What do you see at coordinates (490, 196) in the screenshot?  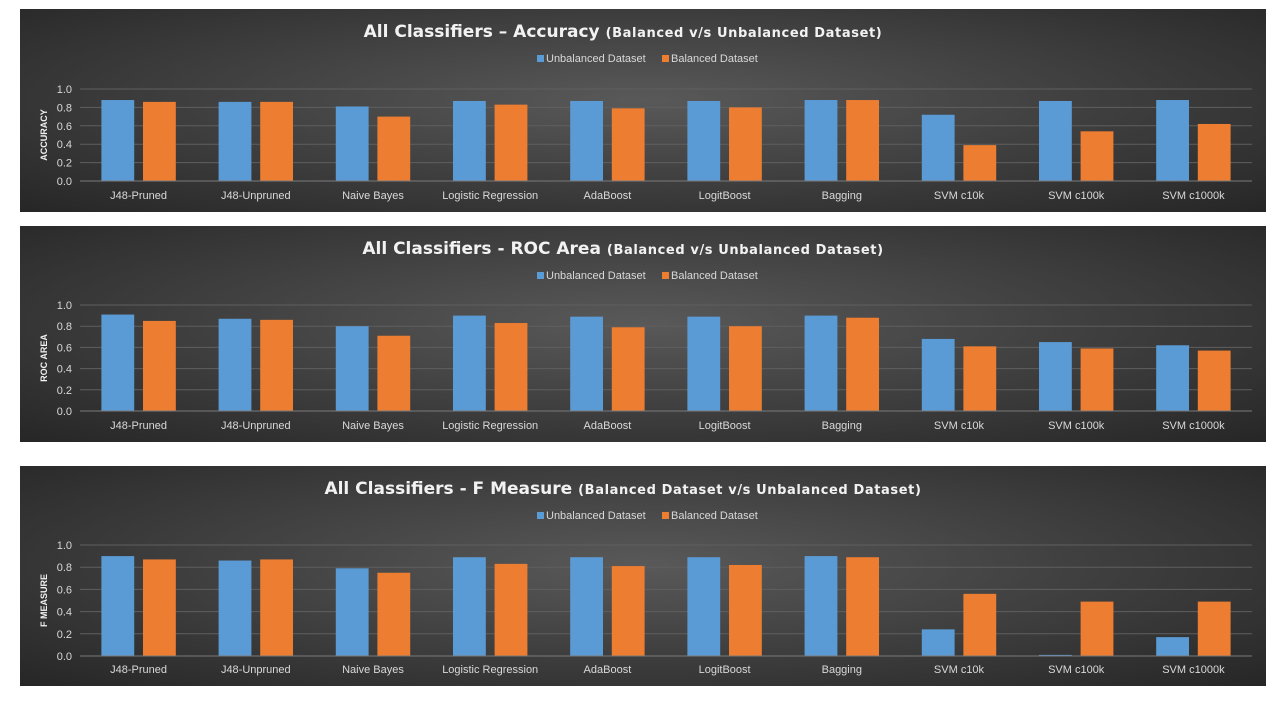 I see `x-category-label: Logistic Regression` at bounding box center [490, 196].